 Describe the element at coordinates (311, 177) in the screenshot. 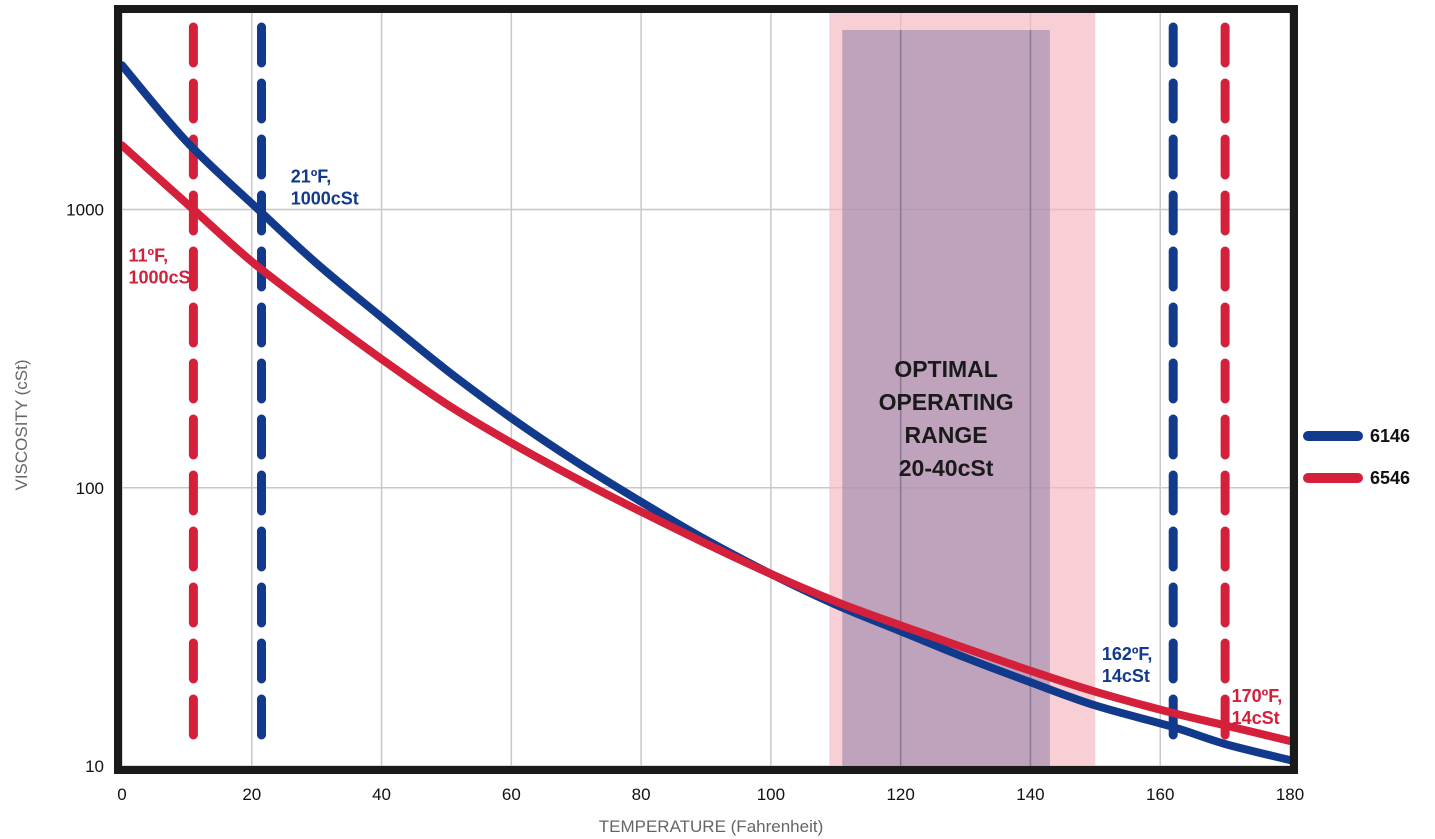

I see `marker-label-21.5-temp: 21ºF,` at that location.